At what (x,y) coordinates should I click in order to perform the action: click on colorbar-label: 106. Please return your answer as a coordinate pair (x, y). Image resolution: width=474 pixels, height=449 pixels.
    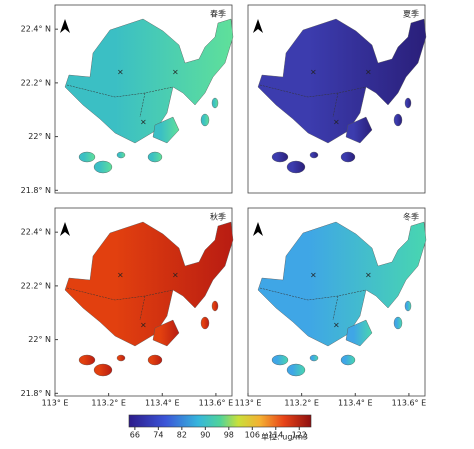
    Looking at the image, I should click on (252, 435).